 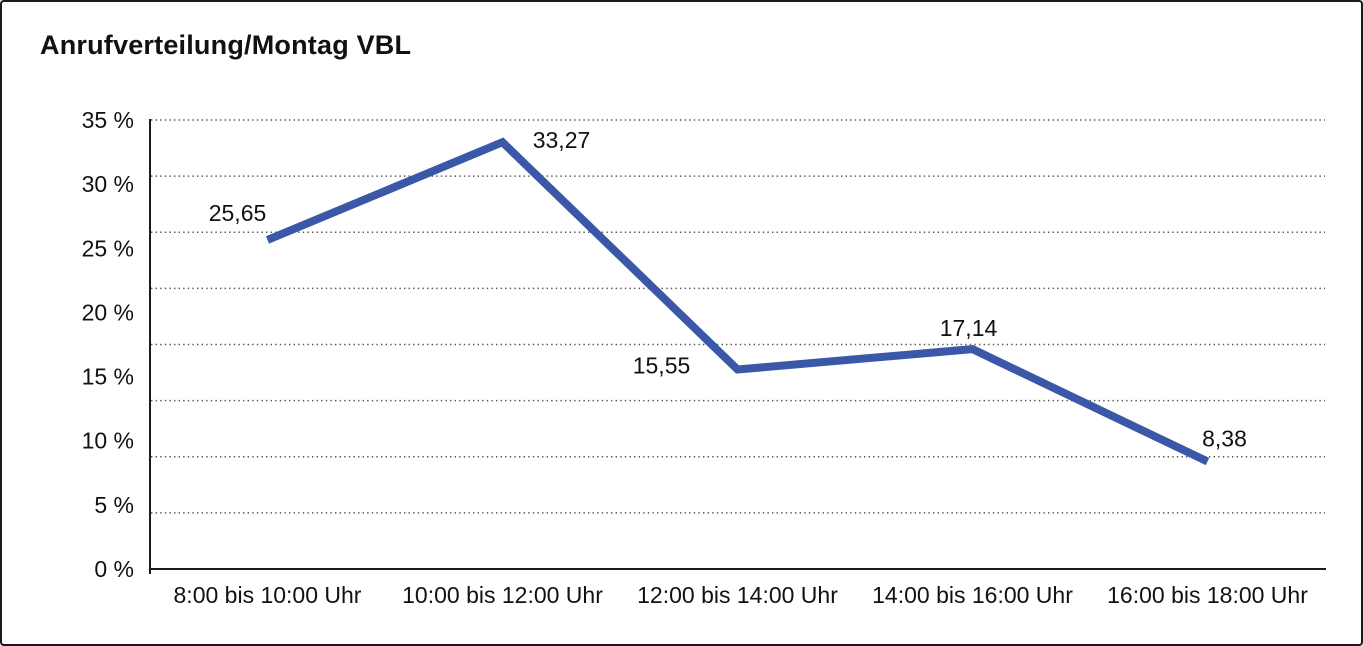 I want to click on data-point-label: 33,27, so click(x=562, y=140).